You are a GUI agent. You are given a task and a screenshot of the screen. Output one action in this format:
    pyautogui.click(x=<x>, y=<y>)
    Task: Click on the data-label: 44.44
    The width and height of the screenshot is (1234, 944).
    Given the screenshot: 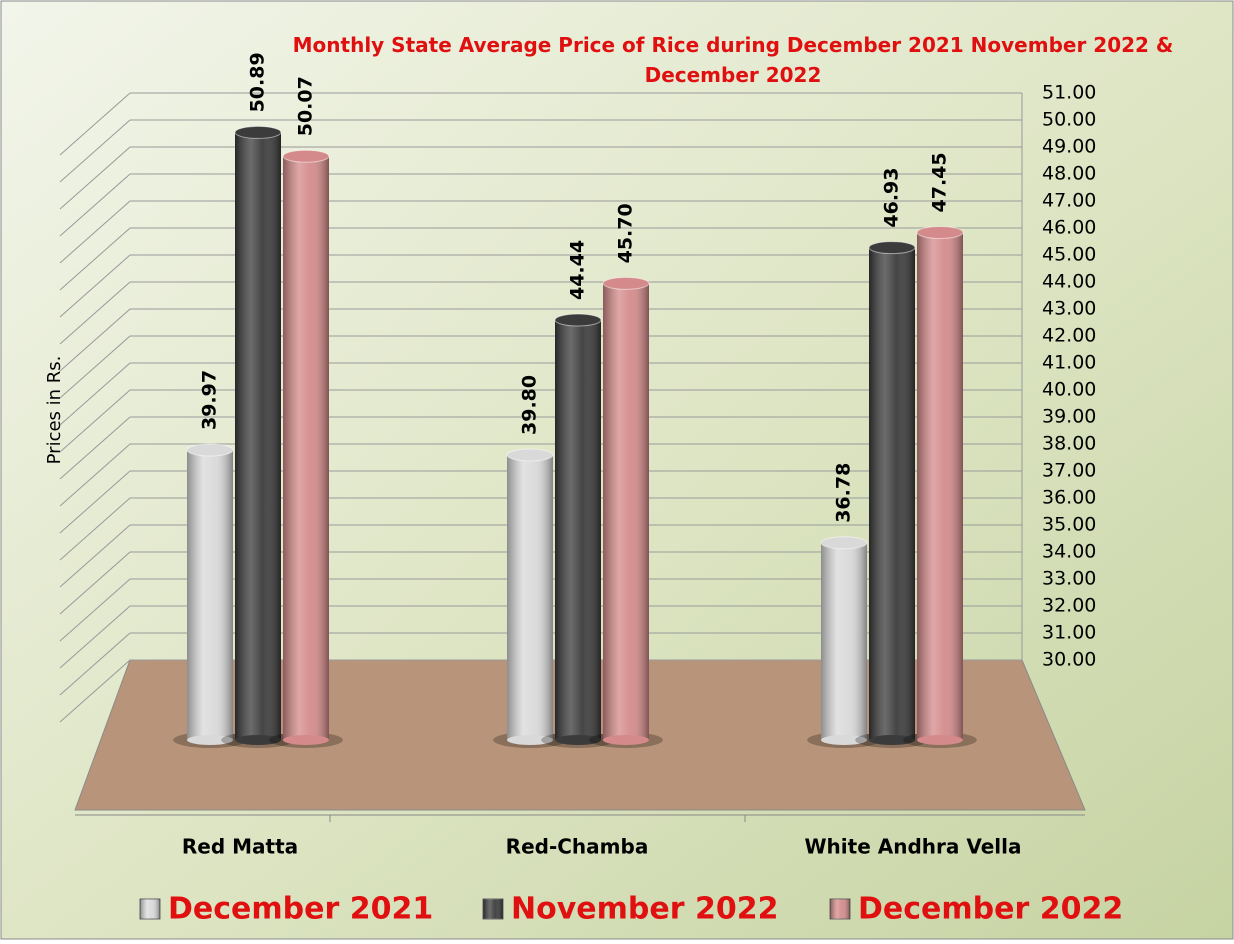 What is the action you would take?
    pyautogui.click(x=578, y=270)
    